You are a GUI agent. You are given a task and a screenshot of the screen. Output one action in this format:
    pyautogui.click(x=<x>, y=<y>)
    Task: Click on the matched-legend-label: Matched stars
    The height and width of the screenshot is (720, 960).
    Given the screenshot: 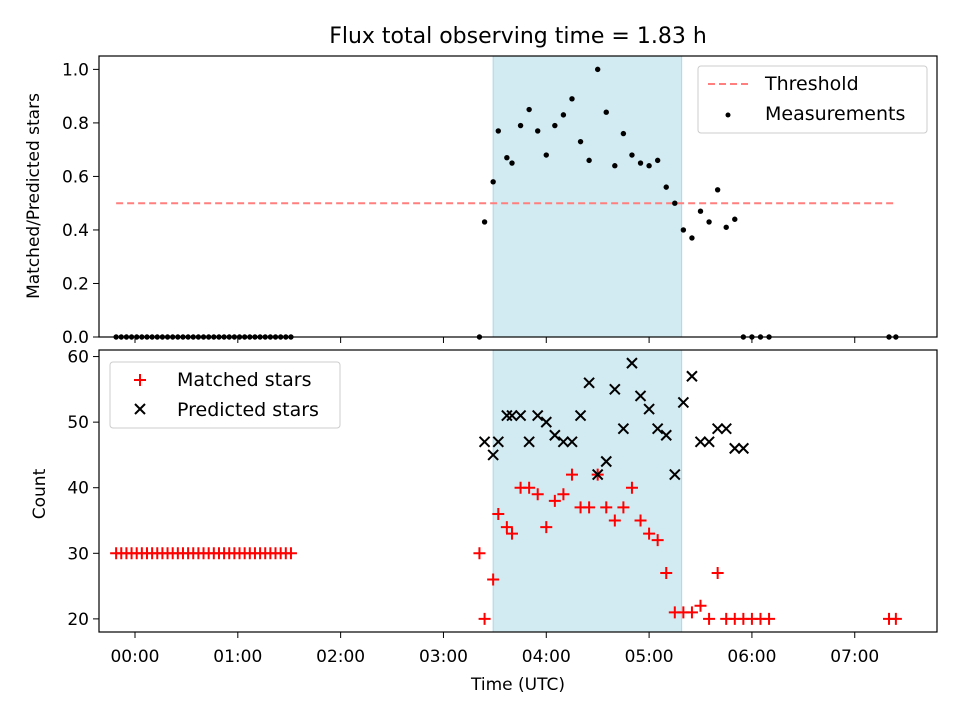 What is the action you would take?
    pyautogui.click(x=244, y=380)
    